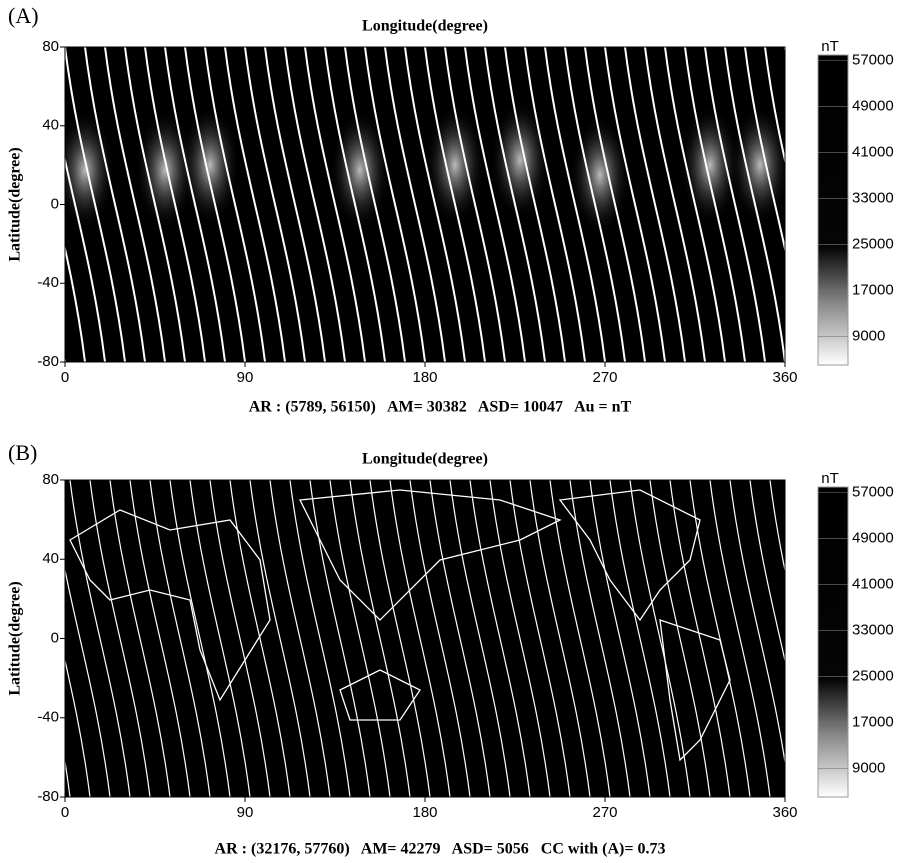  Describe the element at coordinates (425, 459) in the screenshot. I see `chart-title: Longitude(degree)` at that location.